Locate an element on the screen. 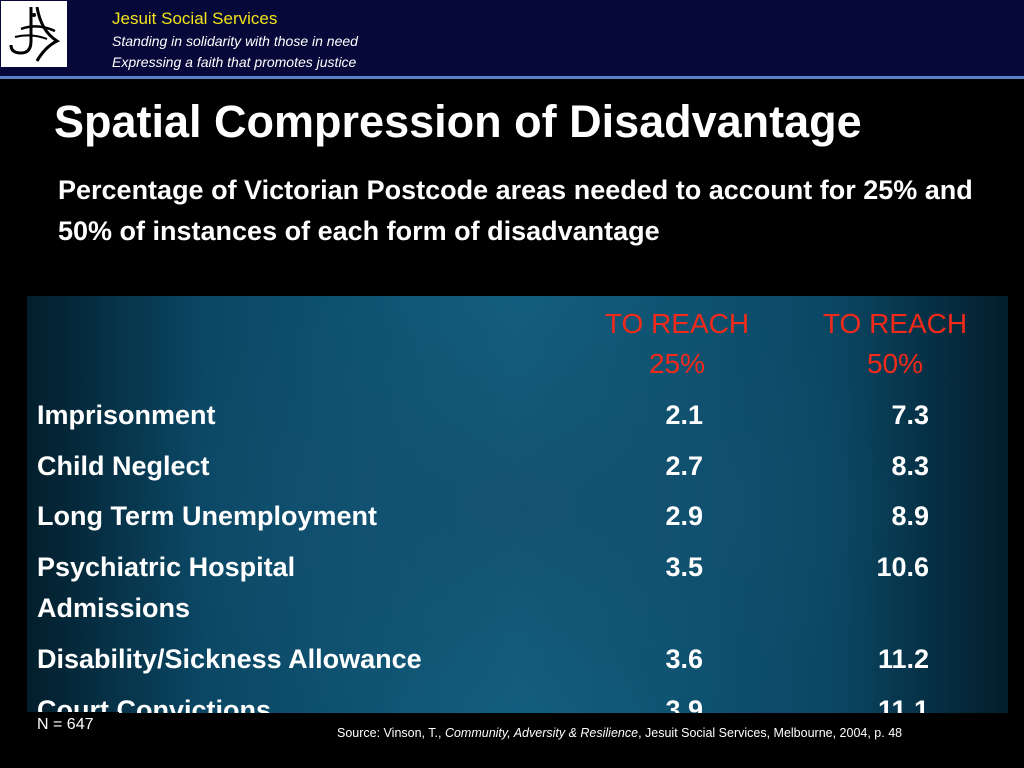 Image resolution: width=1024 pixels, height=768 pixels. sample-size-label: N = 647 is located at coordinates (73, 725).